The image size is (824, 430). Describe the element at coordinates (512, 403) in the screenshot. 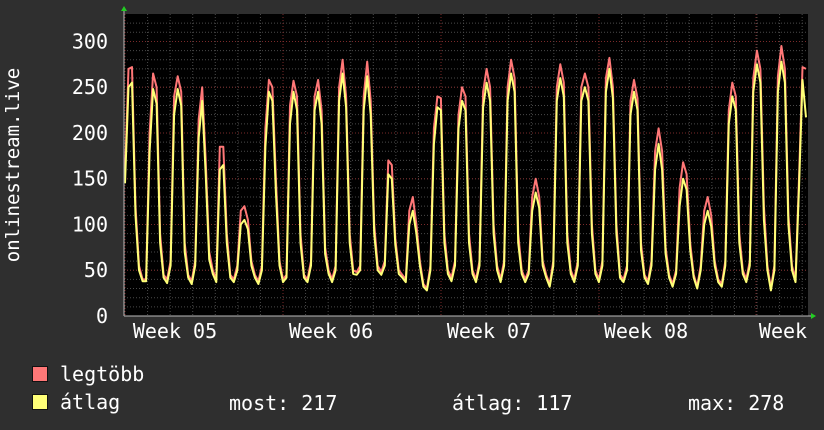

I see `stat-average: átlag: 117` at that location.